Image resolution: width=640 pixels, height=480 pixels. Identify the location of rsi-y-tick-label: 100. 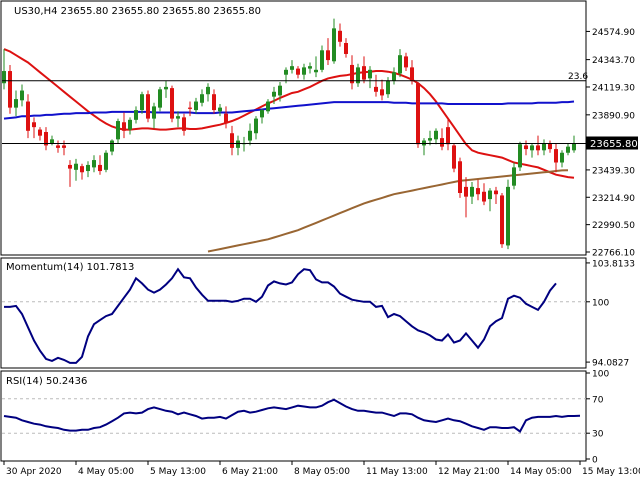
(600, 375).